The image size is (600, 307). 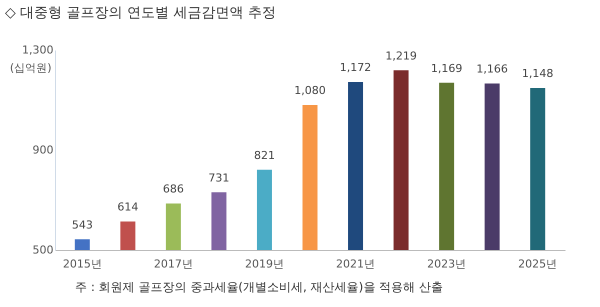 I want to click on chart-title: ◇ 대중형 골프장의 연도별 세금감면액 추정, so click(x=140, y=13).